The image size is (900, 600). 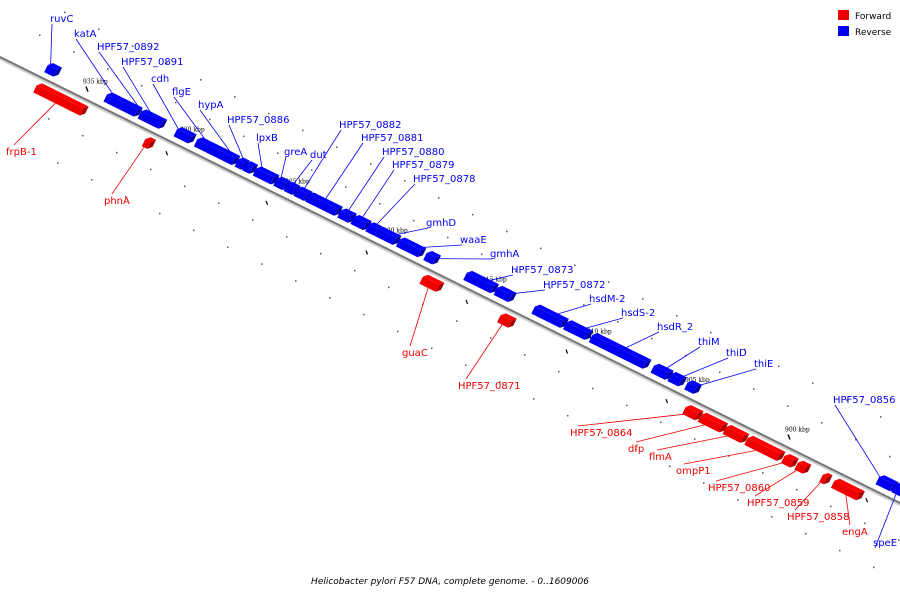 What do you see at coordinates (61, 19) in the screenshot?
I see `gene-label: ruvC` at bounding box center [61, 19].